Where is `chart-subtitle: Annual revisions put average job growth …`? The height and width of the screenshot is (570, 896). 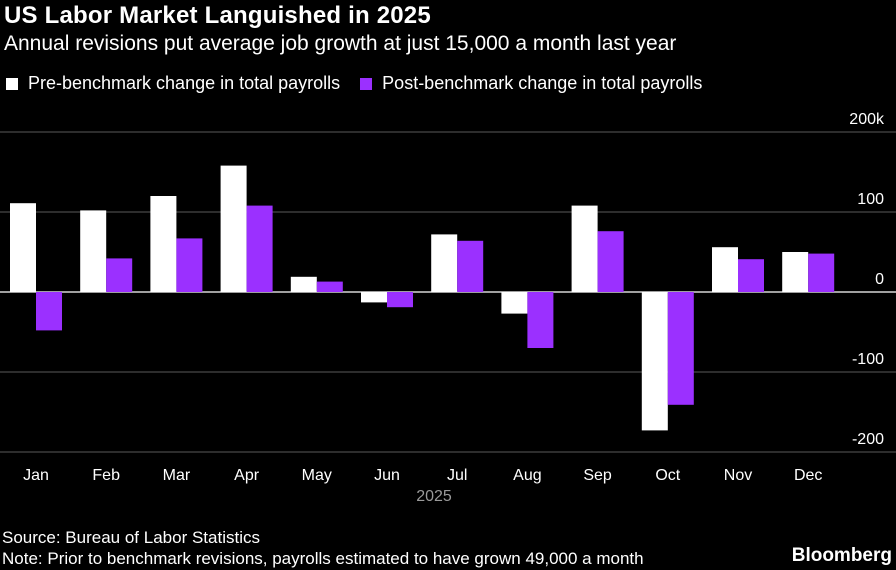 chart-subtitle: Annual revisions put average job growth … is located at coordinates (340, 43).